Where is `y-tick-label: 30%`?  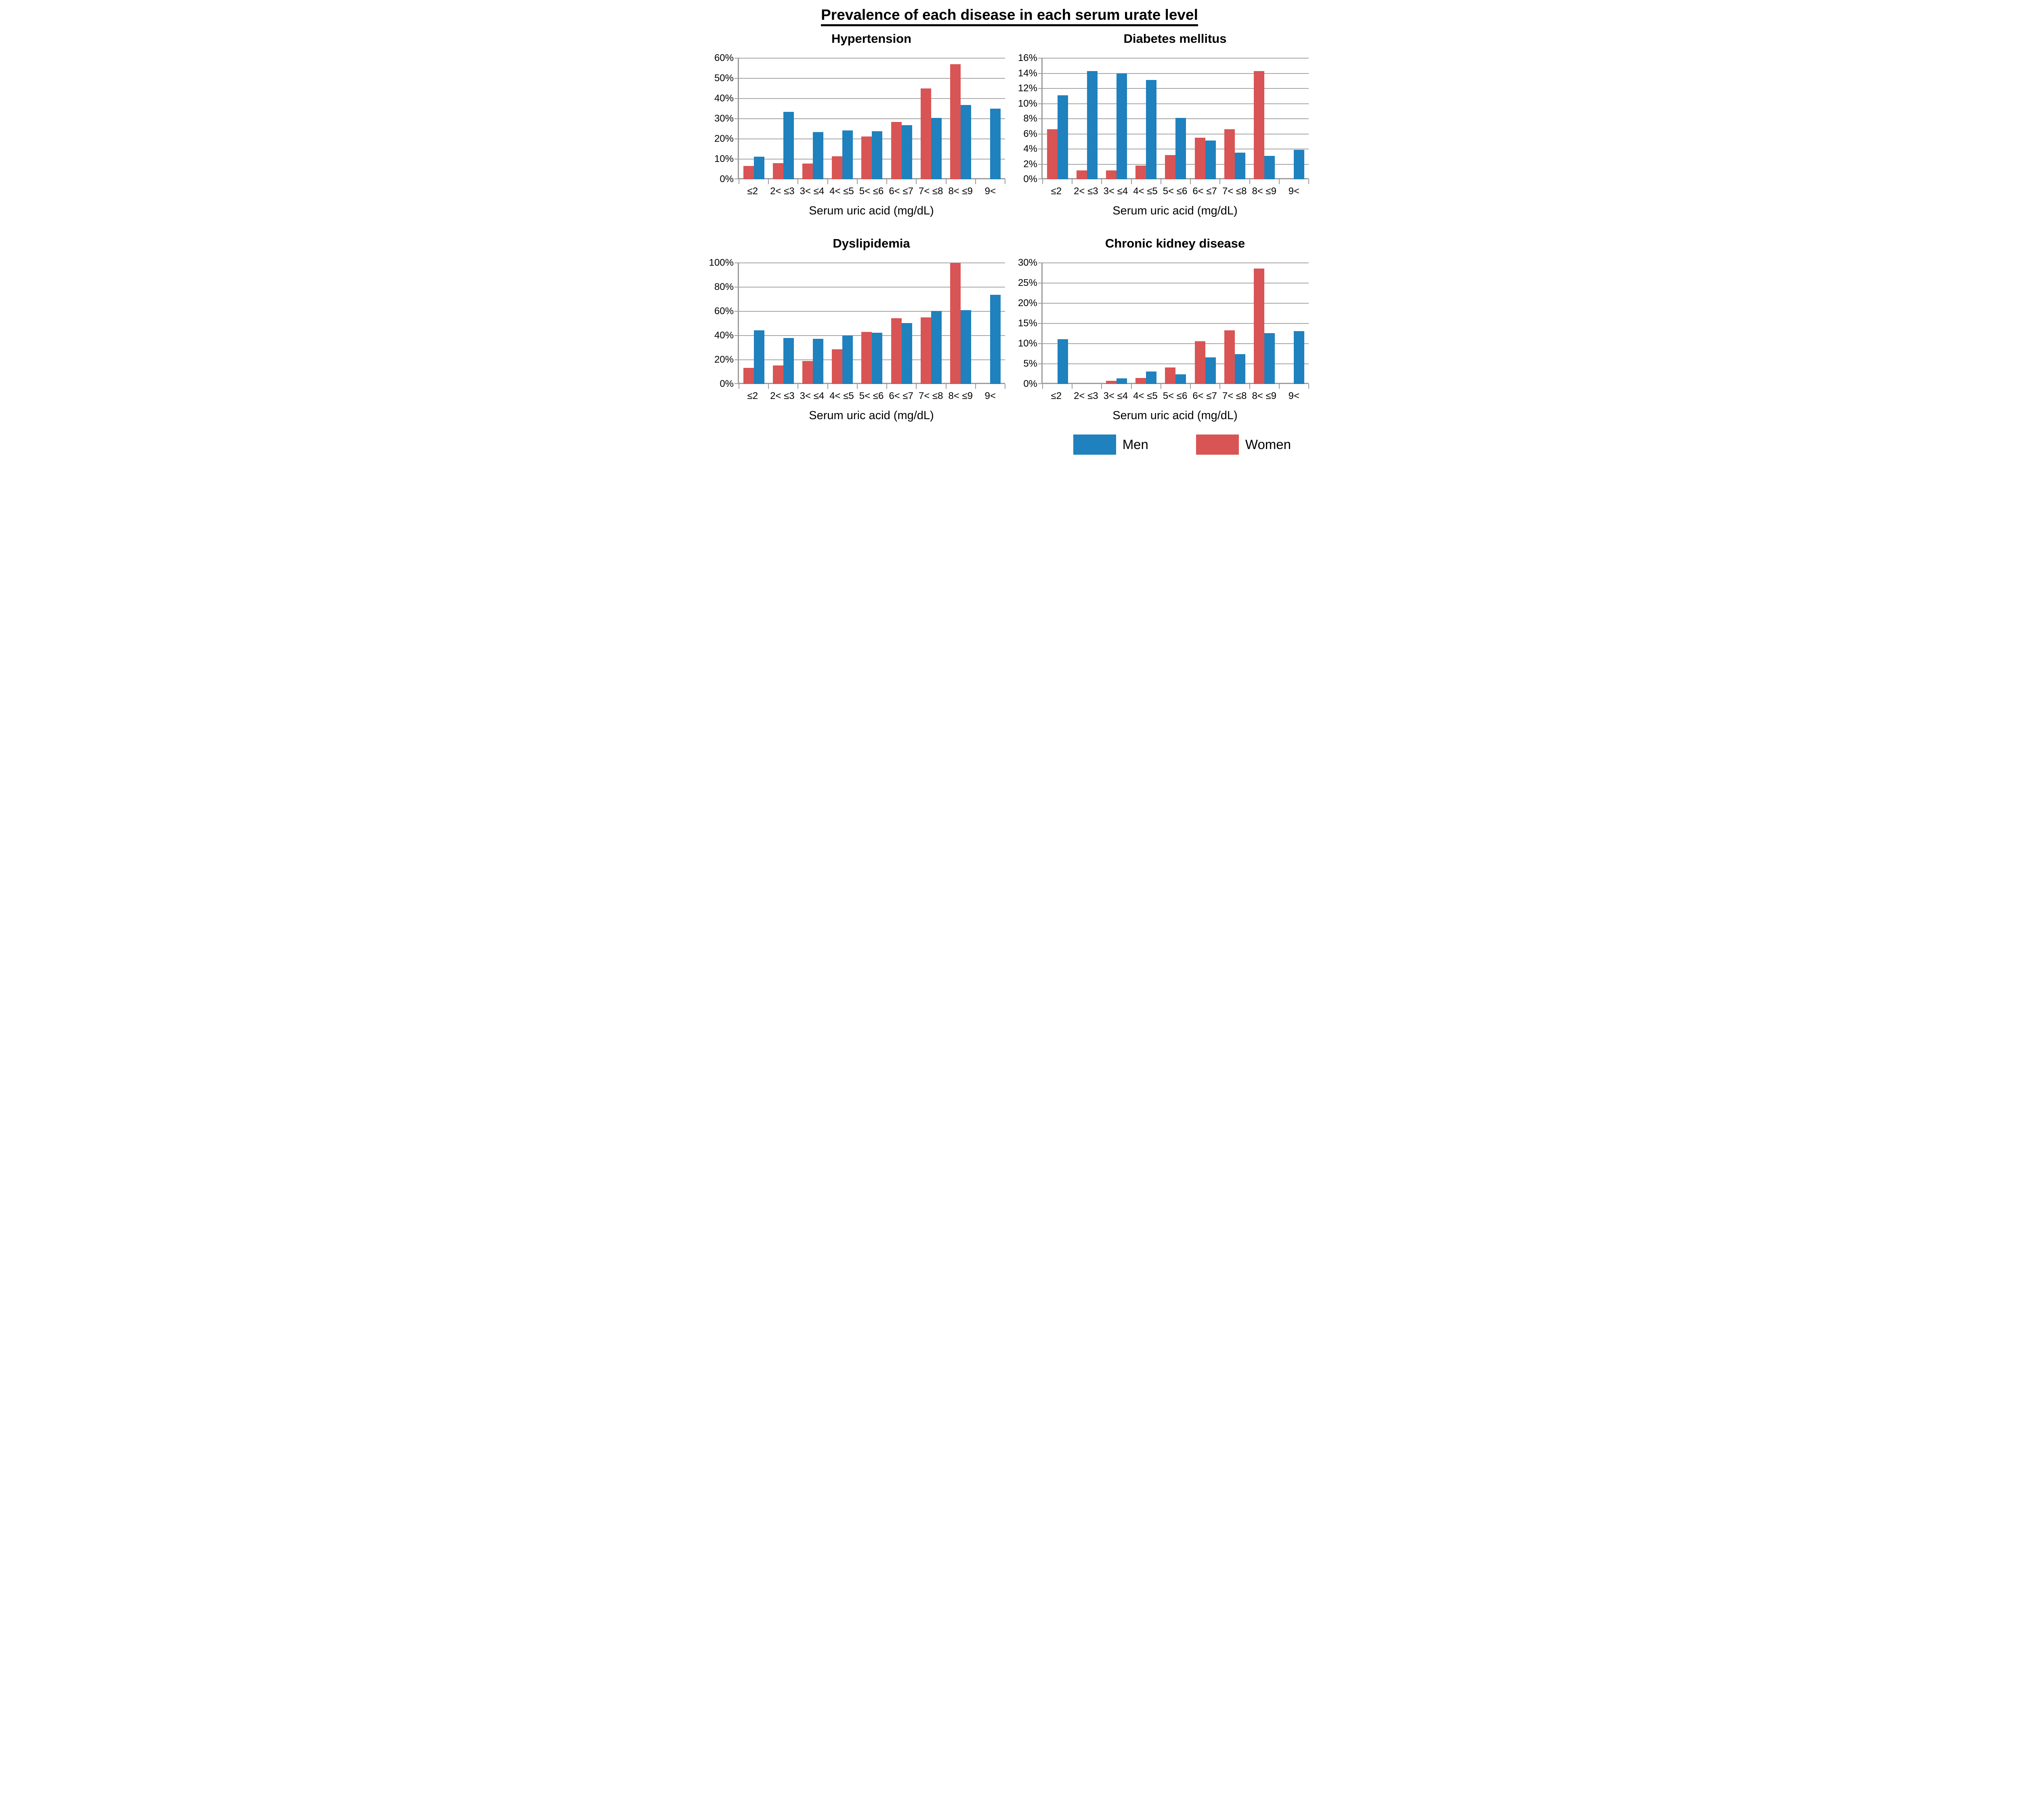 y-tick-label: 30% is located at coordinates (724, 118).